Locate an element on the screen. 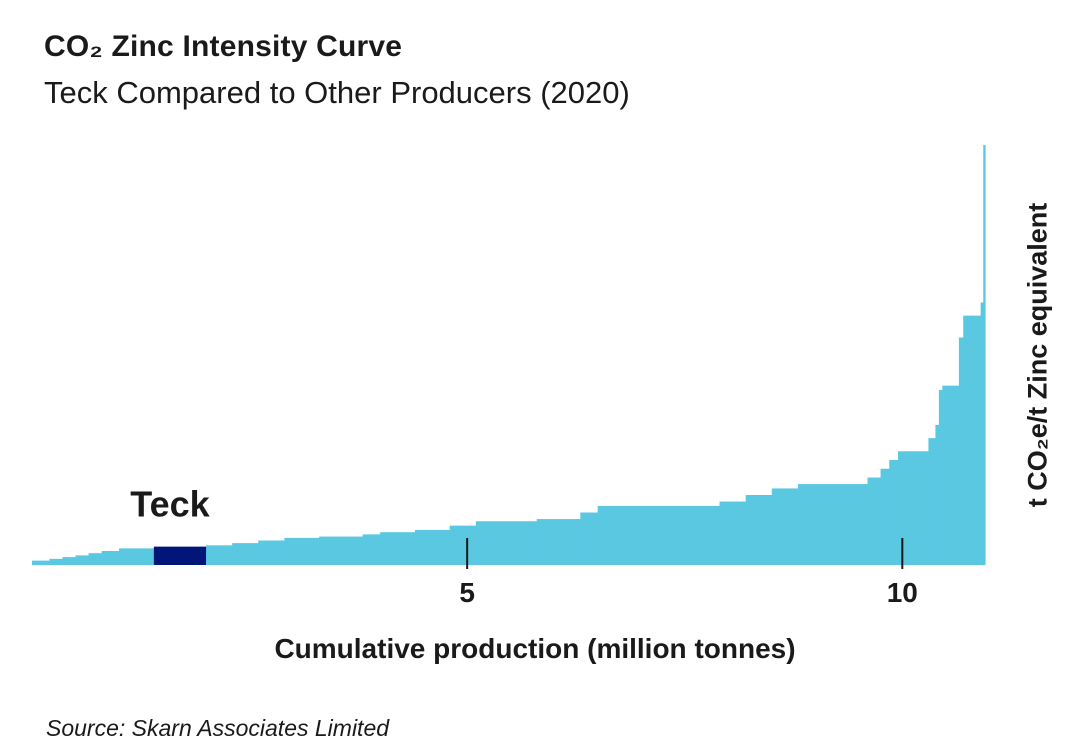 The height and width of the screenshot is (756, 1092). y-axis-label: t CO₂e/t Zinc equivalent is located at coordinates (1037, 355).